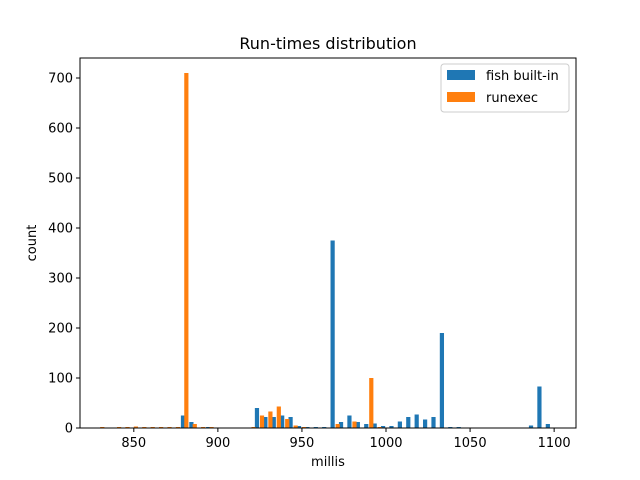  What do you see at coordinates (60, 229) in the screenshot?
I see `y-tick-label: 400` at bounding box center [60, 229].